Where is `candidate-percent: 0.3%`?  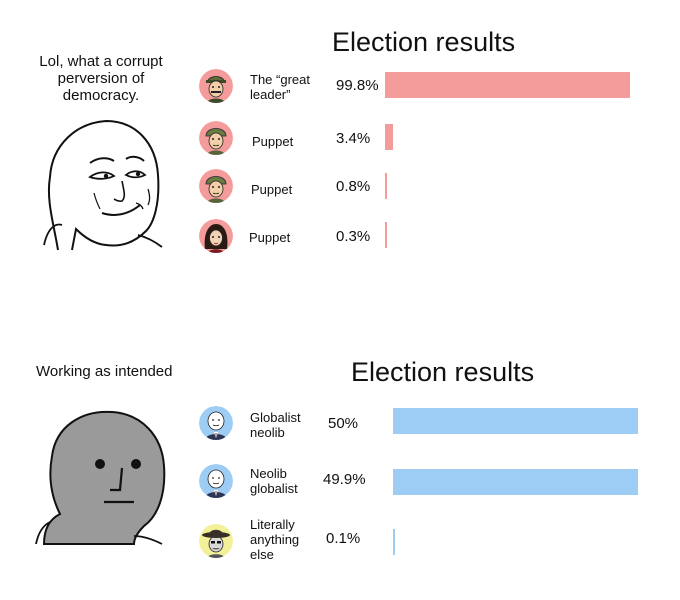 candidate-percent: 0.3% is located at coordinates (353, 236).